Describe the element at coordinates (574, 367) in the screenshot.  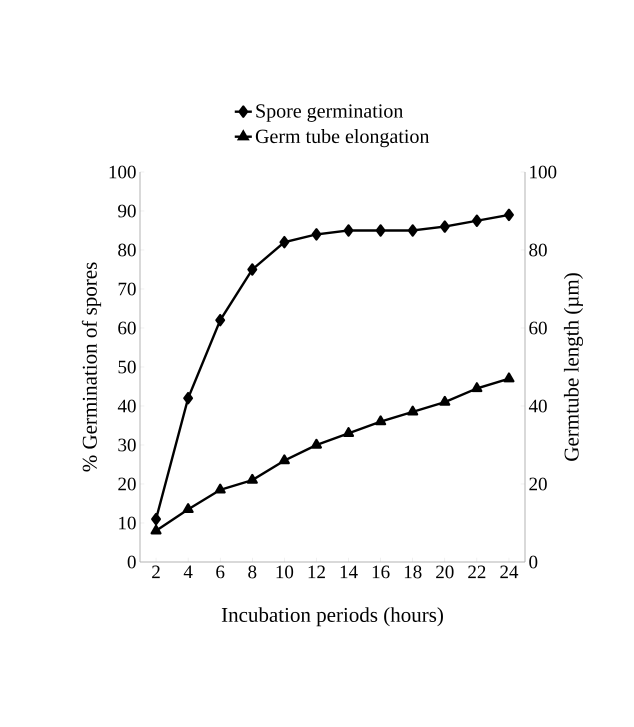
I see `y2-axis-title: Germtube length (µm)` at that location.